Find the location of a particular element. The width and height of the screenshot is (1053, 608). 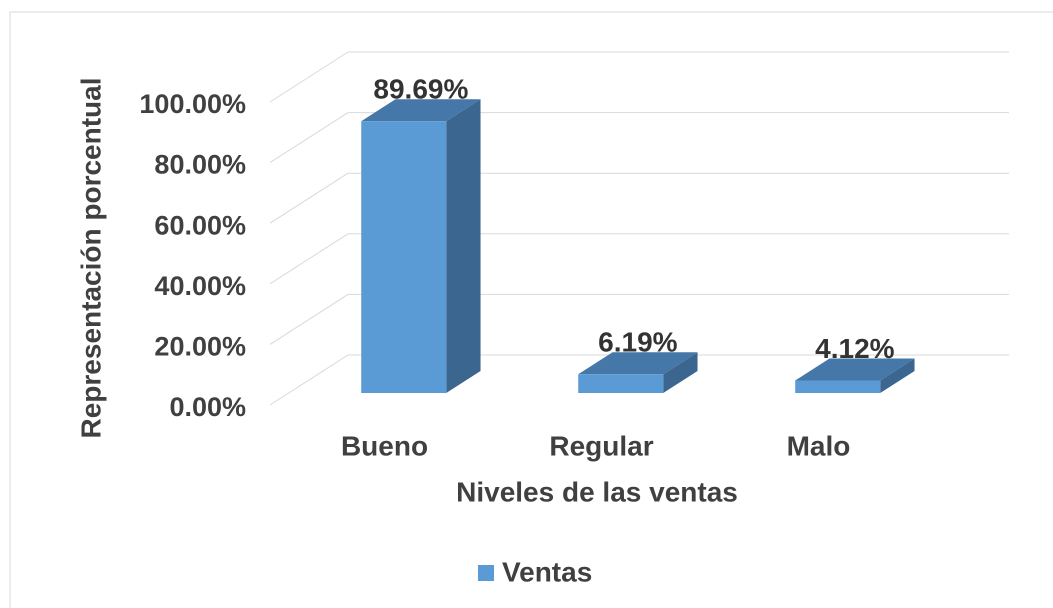

y-tick-label: 80.00% is located at coordinates (200, 165).